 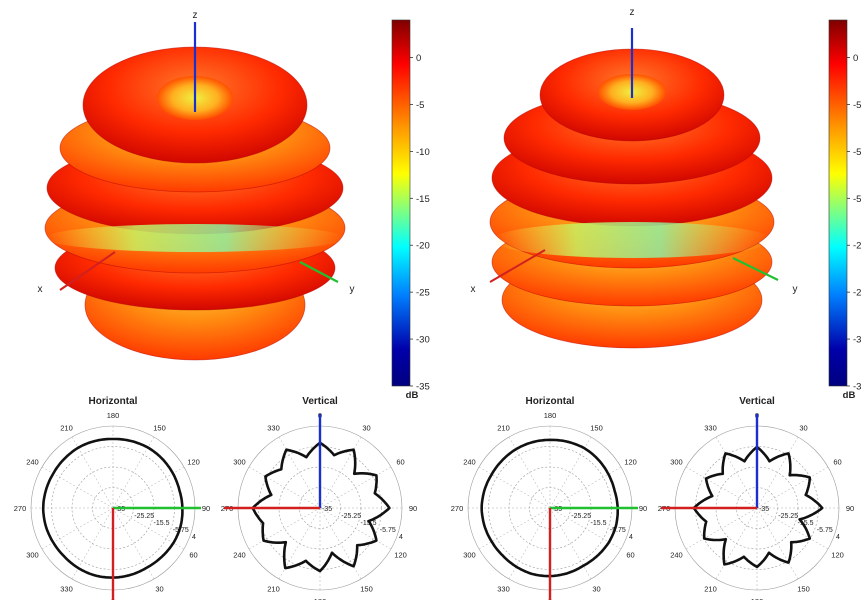 I want to click on z-axis-label: z, so click(x=632, y=12).